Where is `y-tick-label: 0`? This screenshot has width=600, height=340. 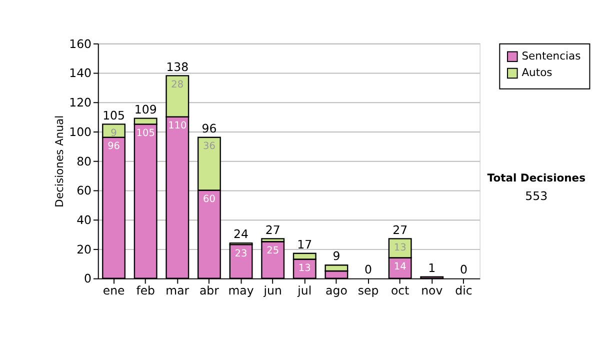 y-tick-label: 0 is located at coordinates (88, 279).